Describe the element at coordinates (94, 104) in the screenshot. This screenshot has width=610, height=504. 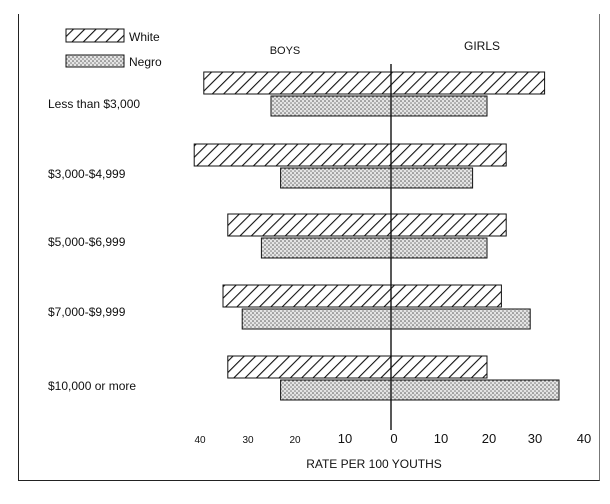
I see `category-label-0: Less than $3,000` at that location.